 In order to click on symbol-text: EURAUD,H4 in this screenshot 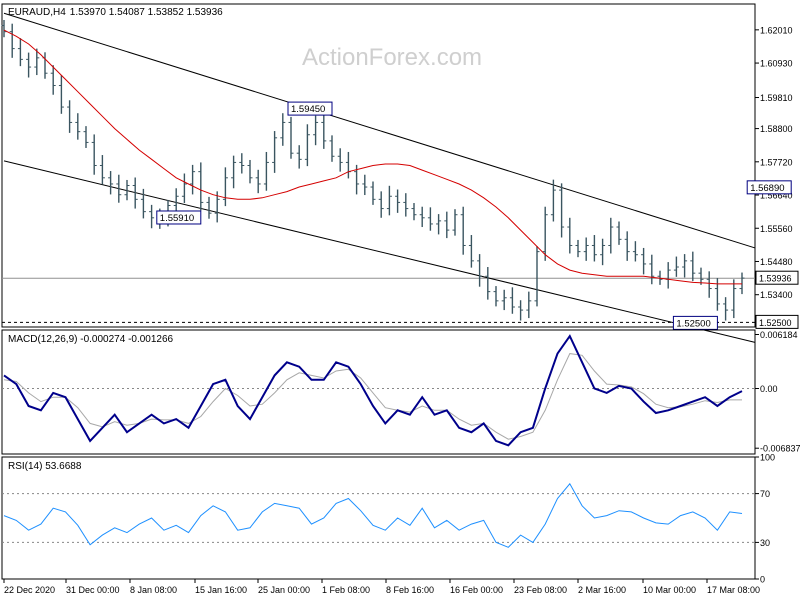, I will do `click(37, 12)`.